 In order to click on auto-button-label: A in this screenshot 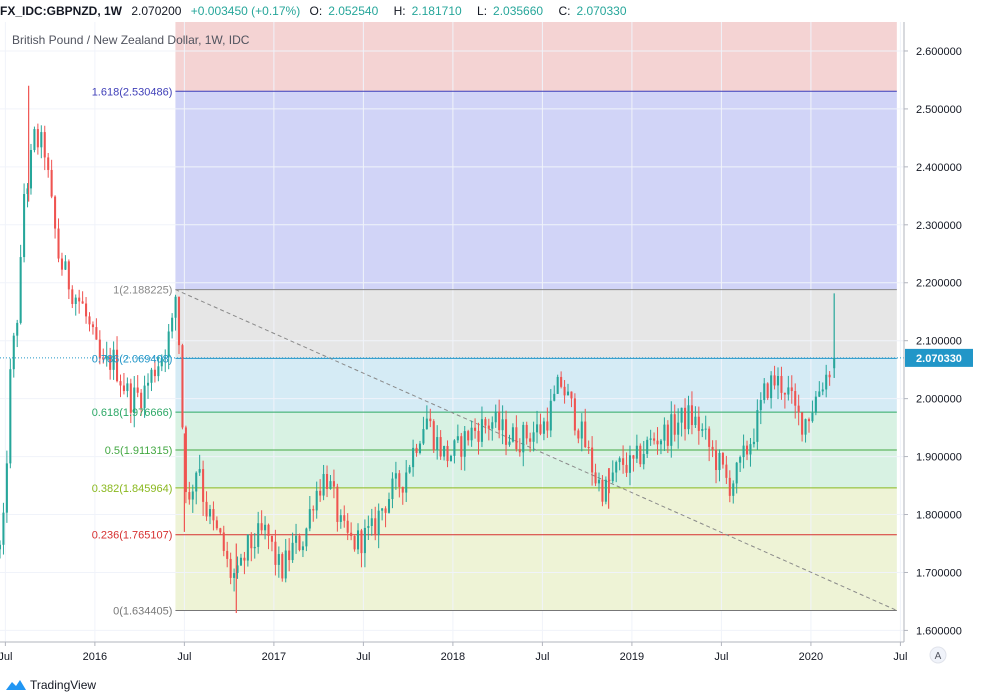, I will do `click(938, 656)`.